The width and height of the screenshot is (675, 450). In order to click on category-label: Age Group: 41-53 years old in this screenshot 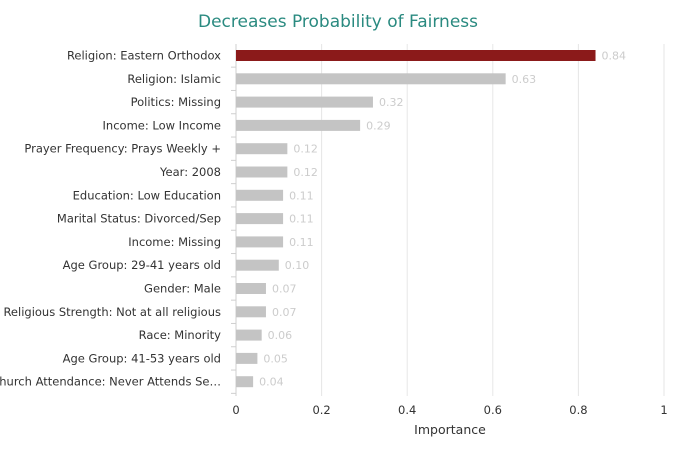, I will do `click(142, 358)`.